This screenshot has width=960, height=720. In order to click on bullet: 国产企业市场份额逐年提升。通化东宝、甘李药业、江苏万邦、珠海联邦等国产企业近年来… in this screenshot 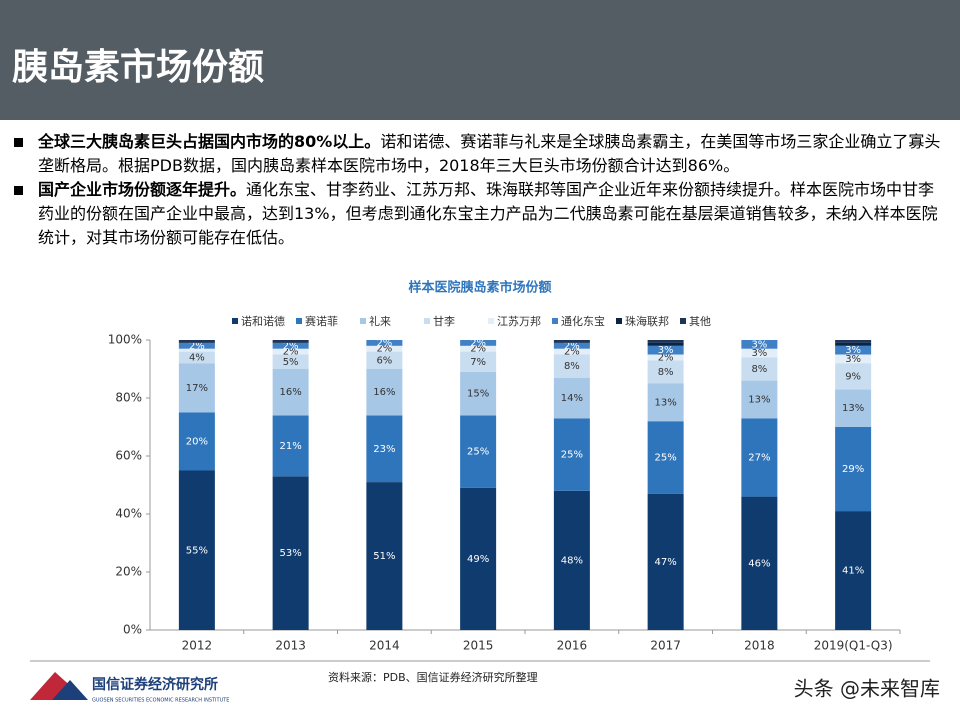, I will do `click(479, 214)`.